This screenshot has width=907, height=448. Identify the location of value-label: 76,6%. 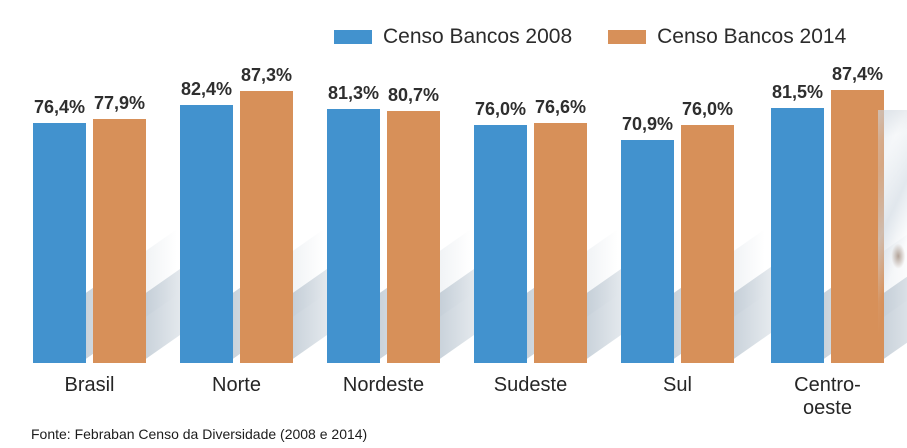
(560, 107).